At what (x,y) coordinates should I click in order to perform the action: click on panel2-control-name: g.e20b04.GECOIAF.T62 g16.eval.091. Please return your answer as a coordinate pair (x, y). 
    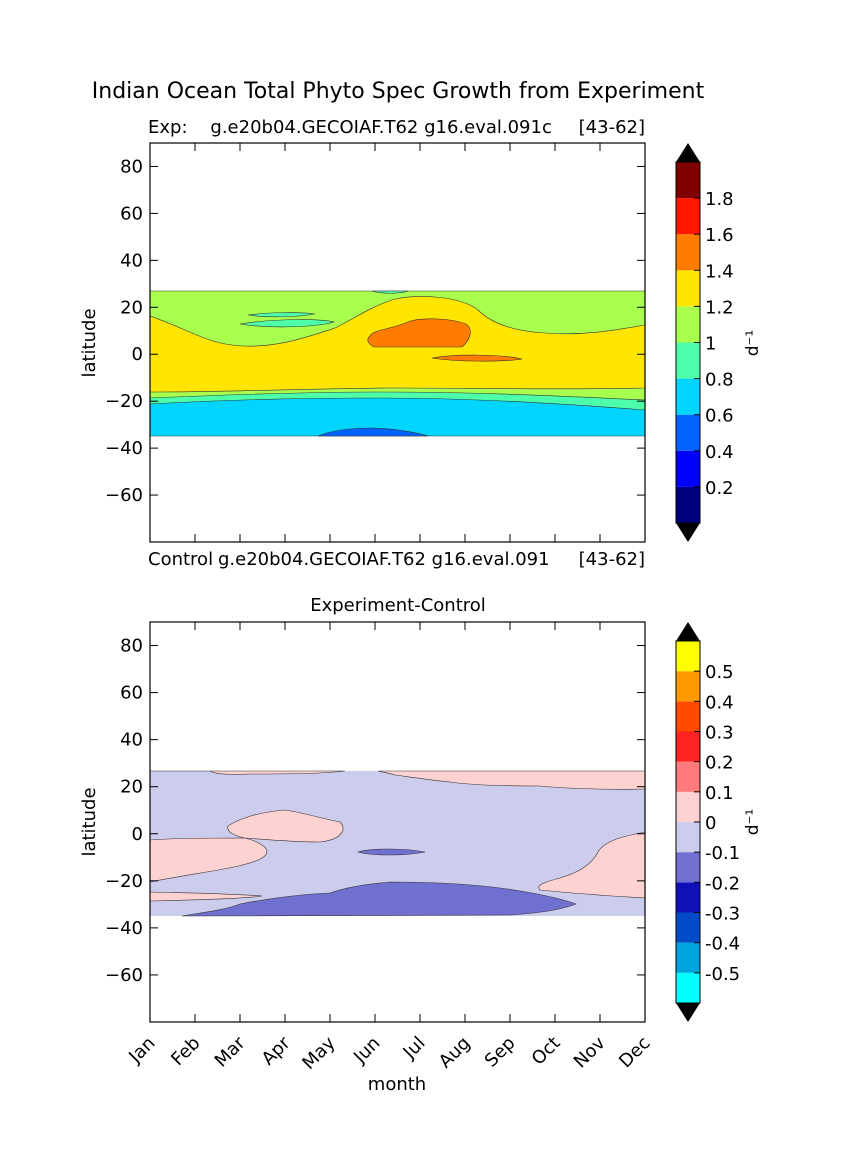
    Looking at the image, I should click on (384, 559).